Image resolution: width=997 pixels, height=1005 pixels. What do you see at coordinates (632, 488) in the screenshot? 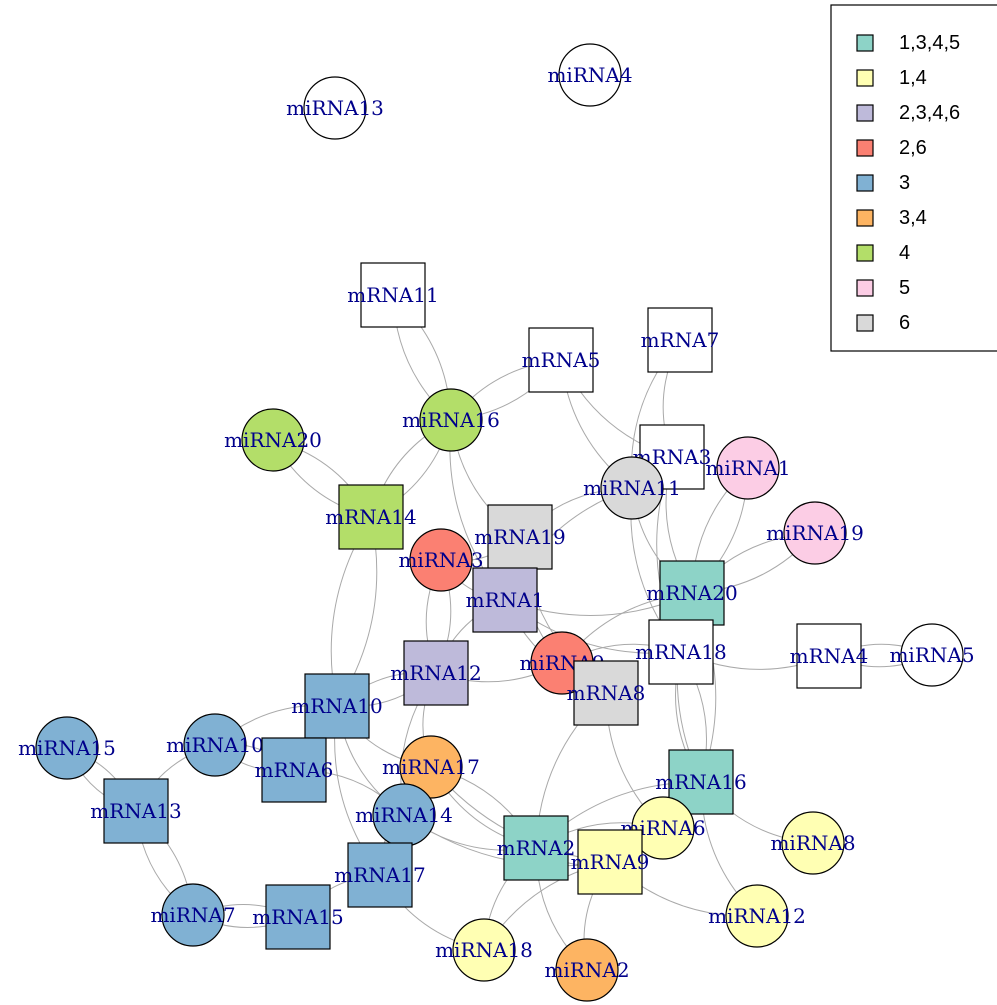
I see `node-shape-miRNA11` at bounding box center [632, 488].